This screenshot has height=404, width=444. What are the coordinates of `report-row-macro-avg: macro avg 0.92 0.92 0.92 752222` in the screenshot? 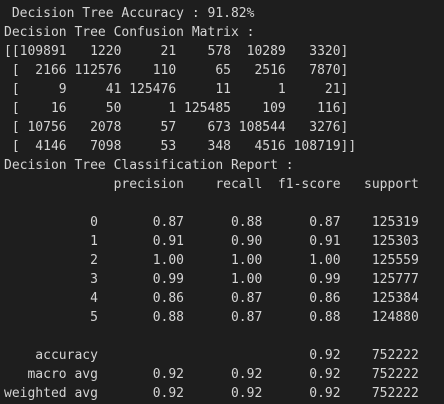 It's located at (211, 374).